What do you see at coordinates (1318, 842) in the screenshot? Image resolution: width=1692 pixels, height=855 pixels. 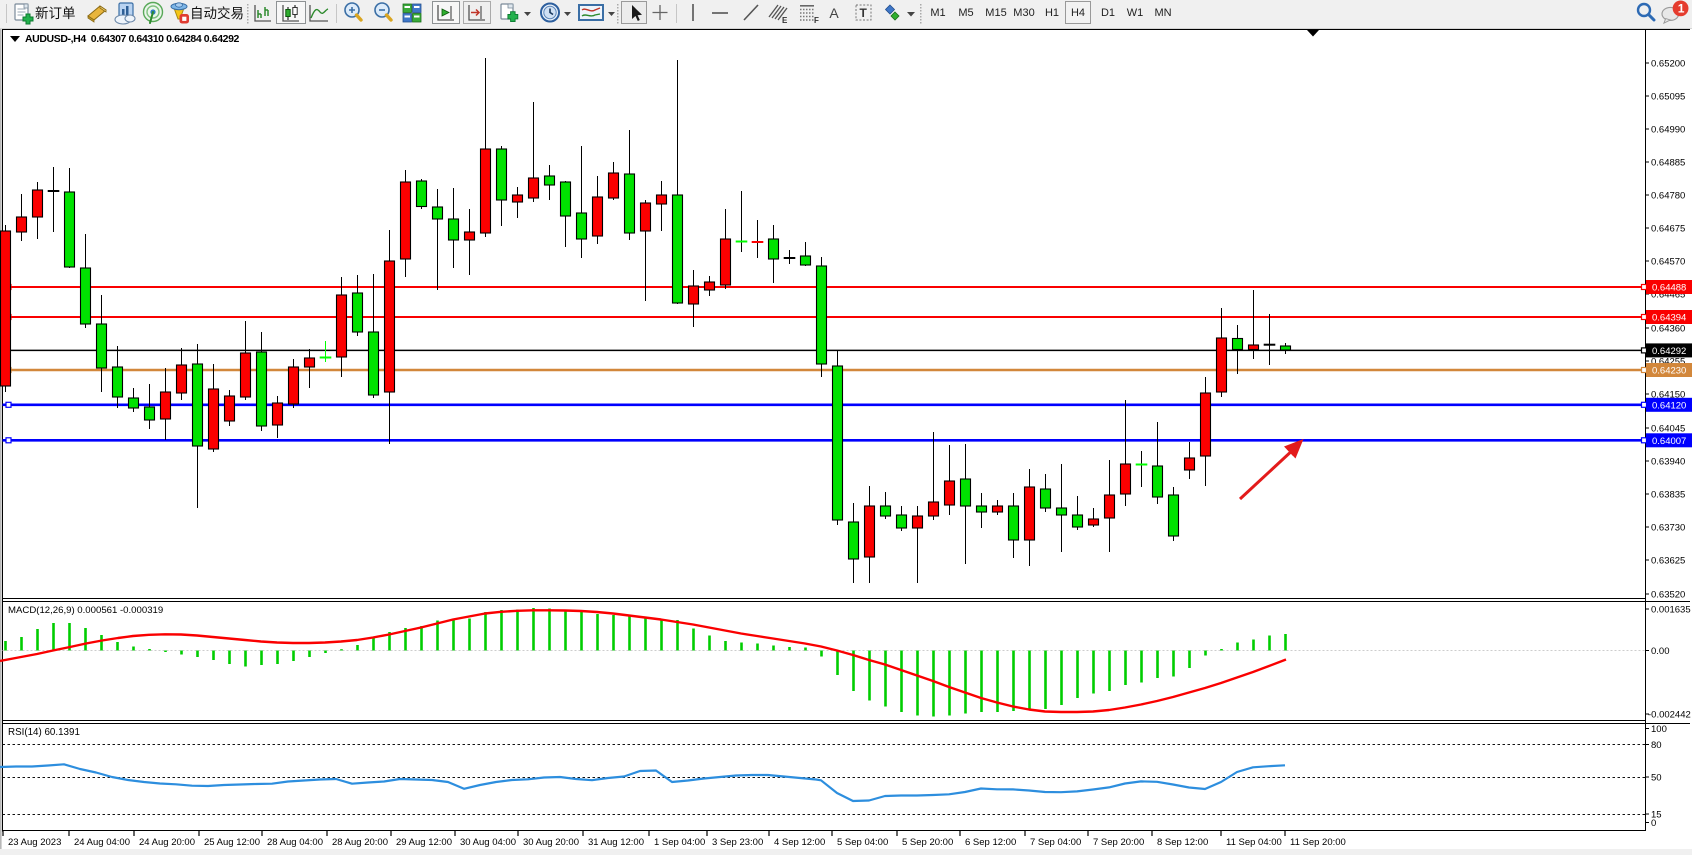 I see `svg-text: 11 Sep 20:00` at bounding box center [1318, 842].